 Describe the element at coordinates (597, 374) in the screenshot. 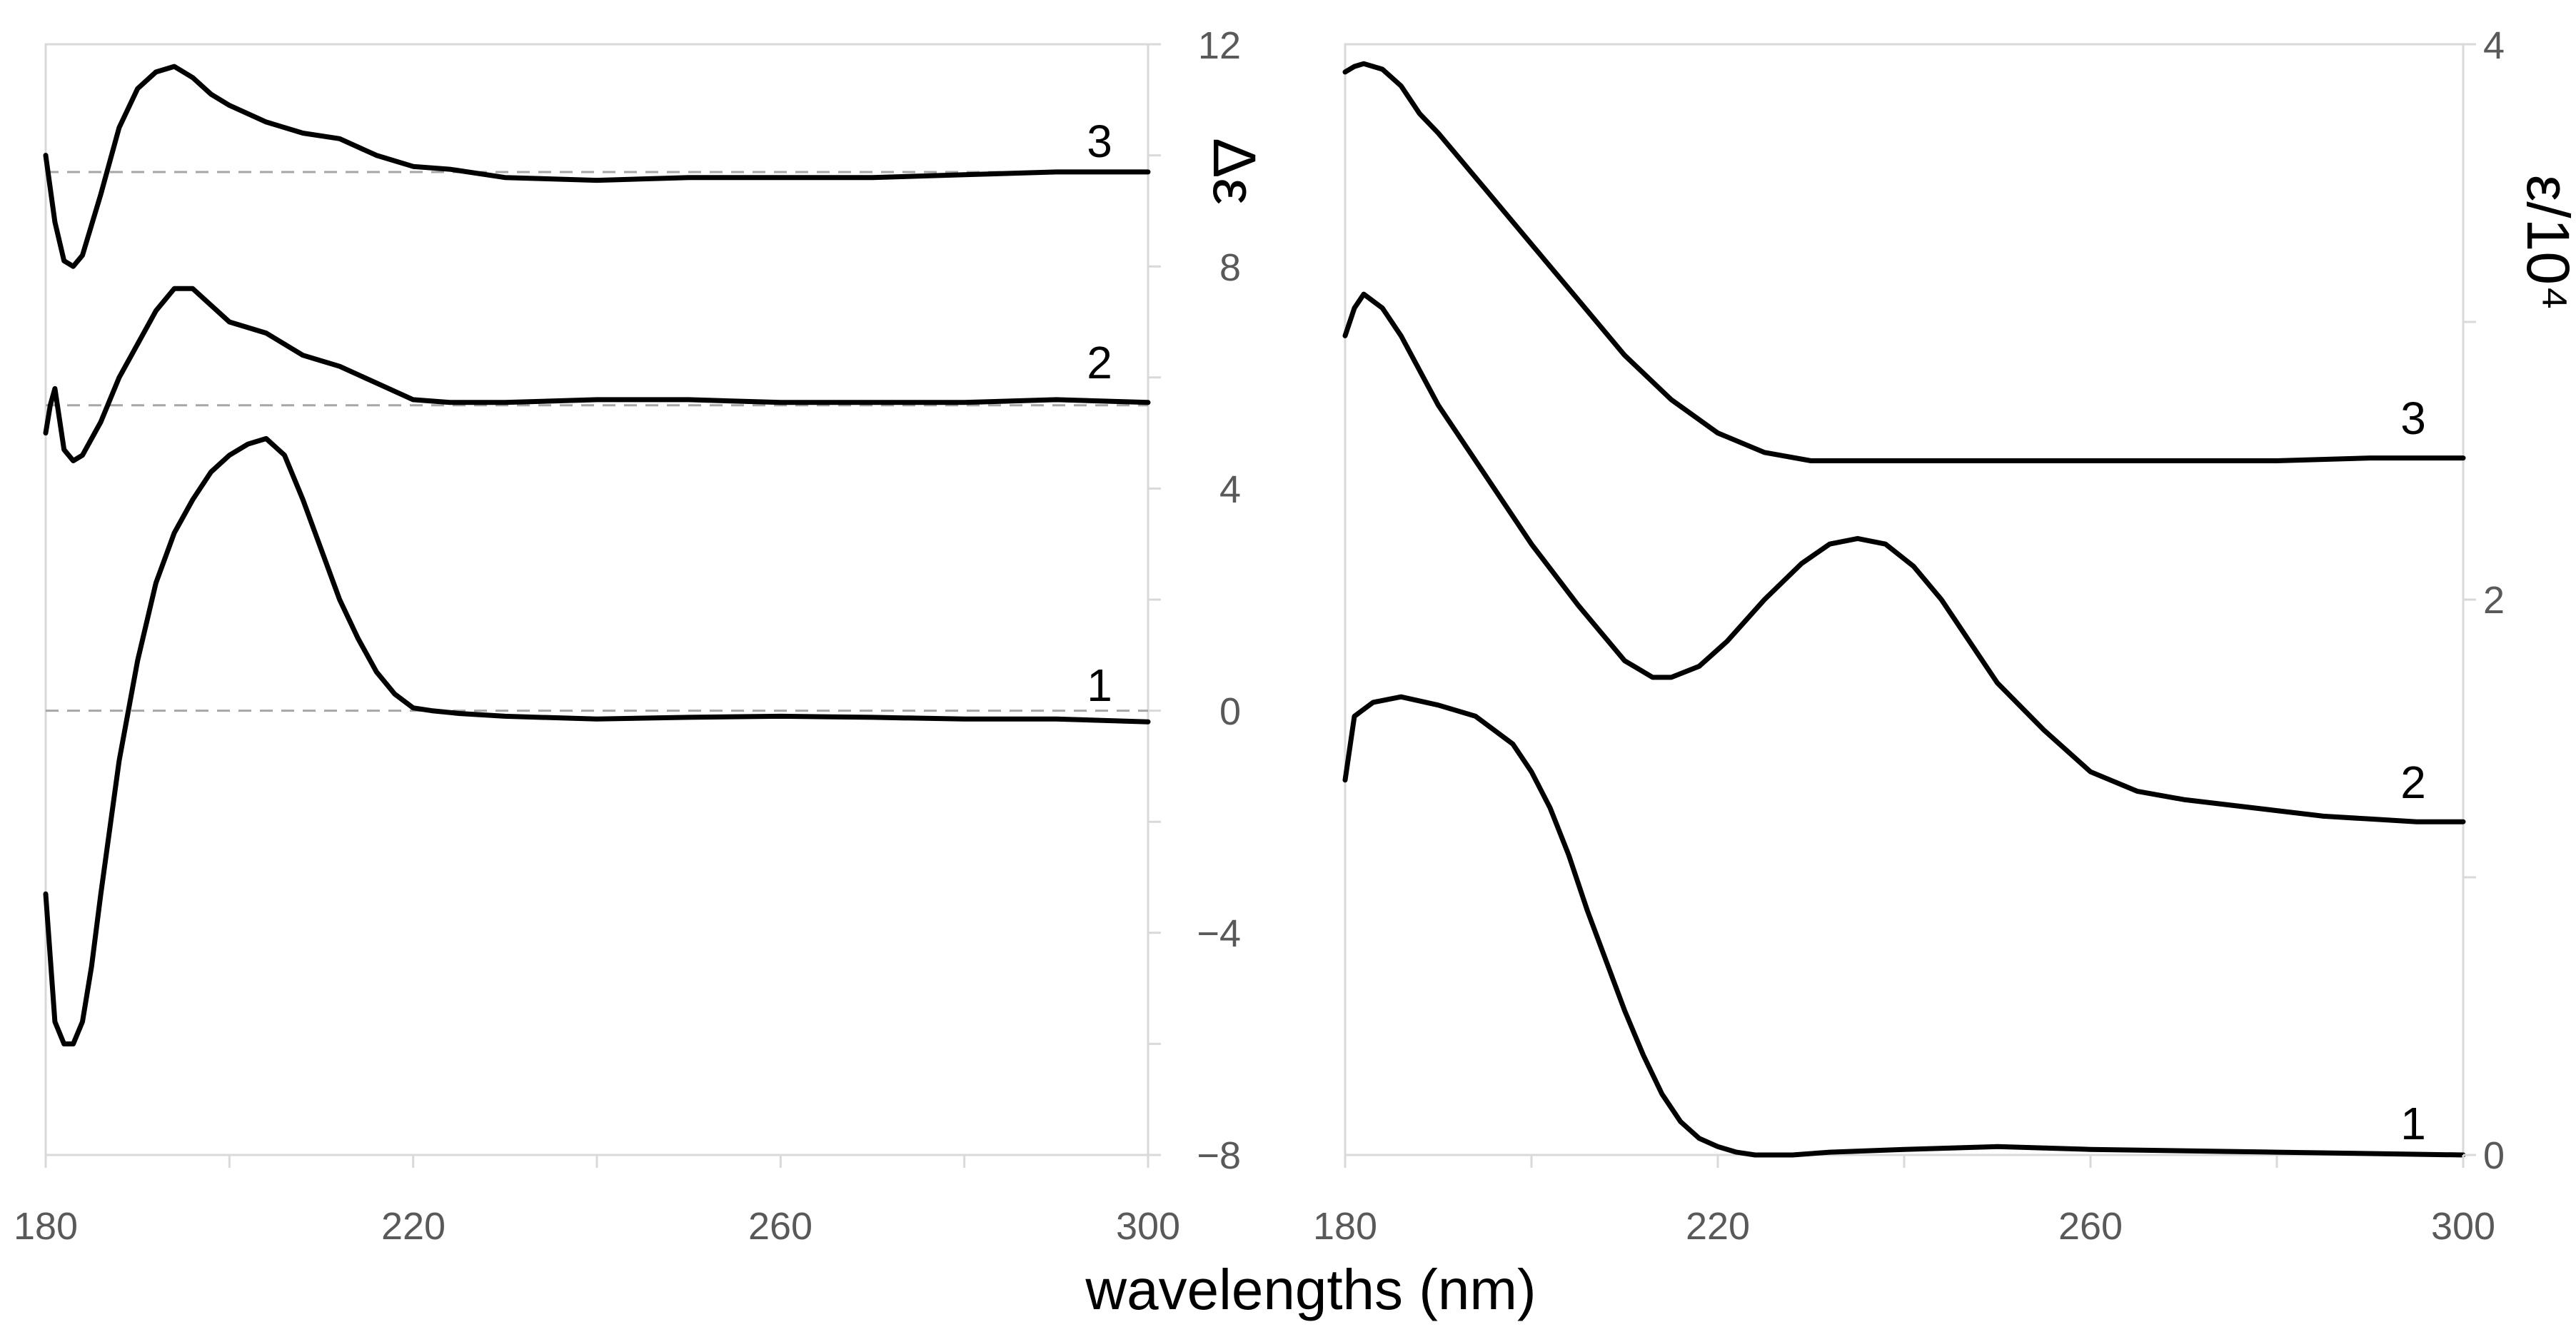

I see `cd-series-2-line` at that location.